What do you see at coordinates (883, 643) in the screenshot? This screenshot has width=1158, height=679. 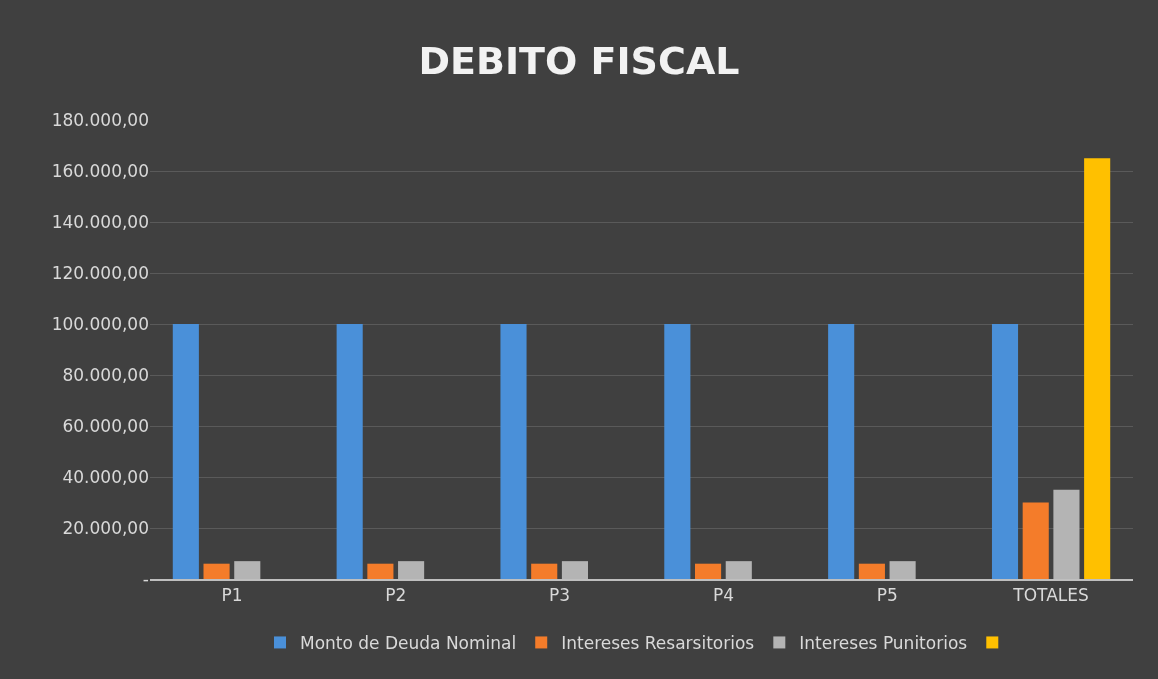 I see `legend-label: Intereses Punitorios` at bounding box center [883, 643].